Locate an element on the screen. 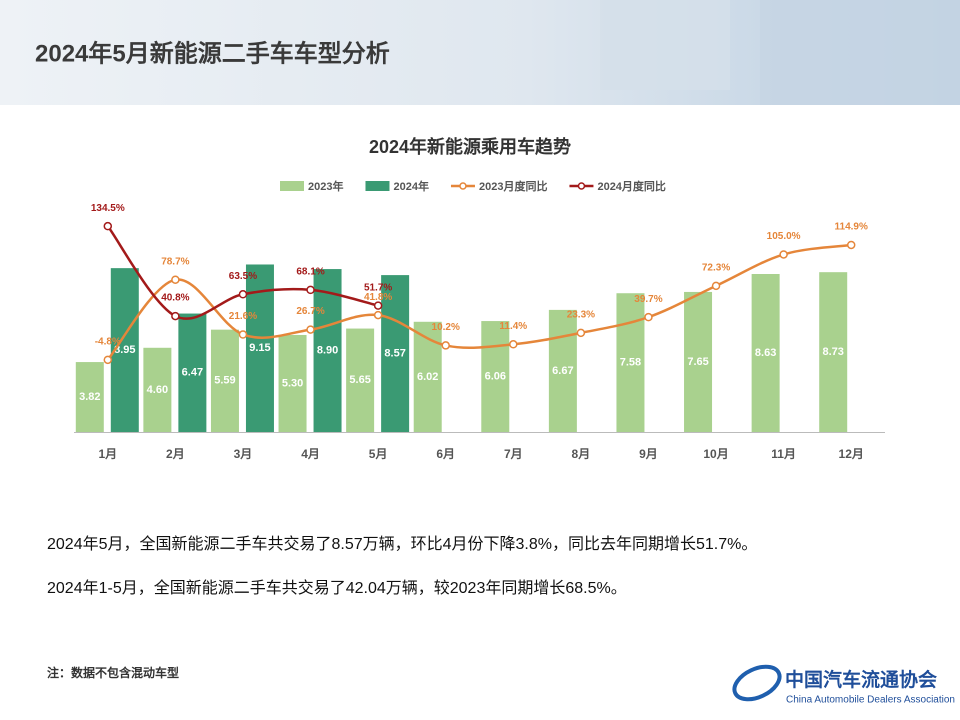 The width and height of the screenshot is (960, 720). logo-mark is located at coordinates (757, 683).